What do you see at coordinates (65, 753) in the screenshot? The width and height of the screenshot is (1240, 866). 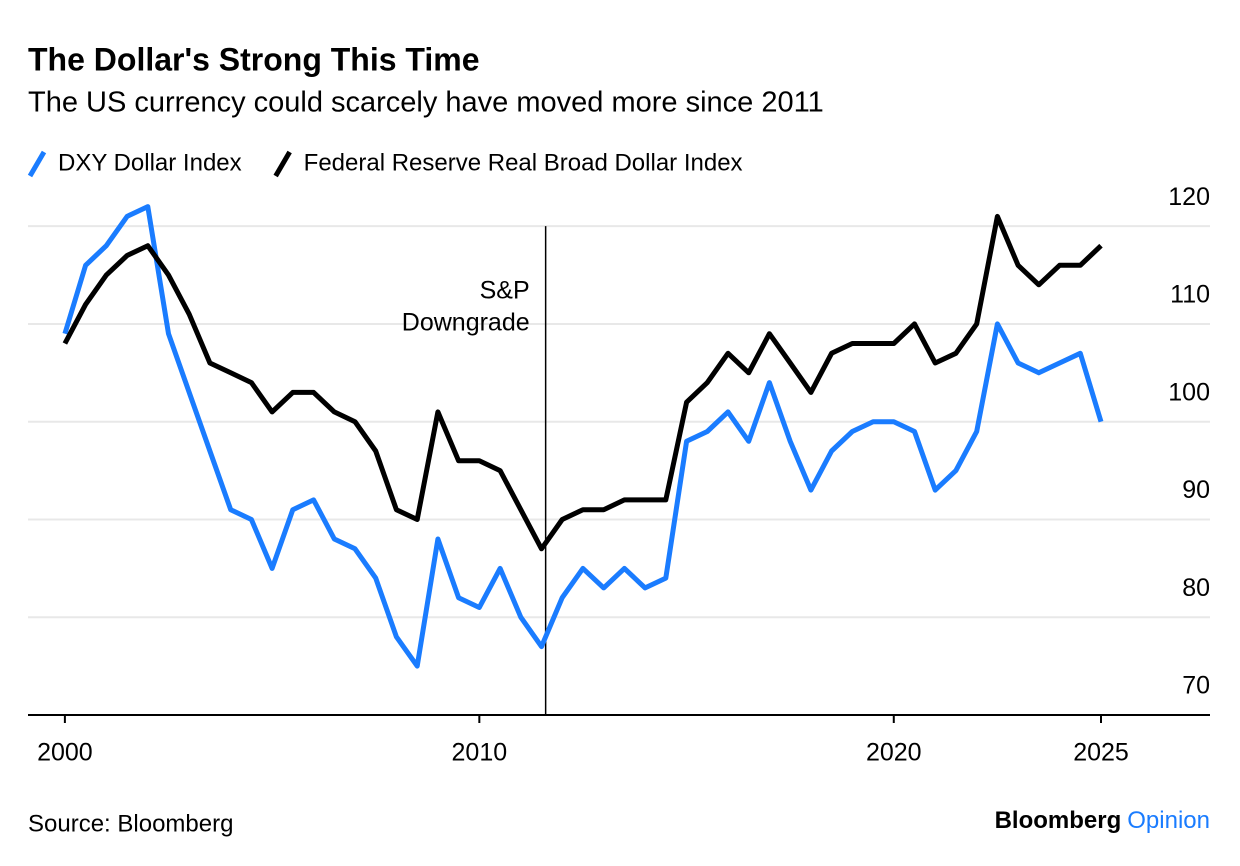 I see `x-tick-label: 2000` at bounding box center [65, 753].